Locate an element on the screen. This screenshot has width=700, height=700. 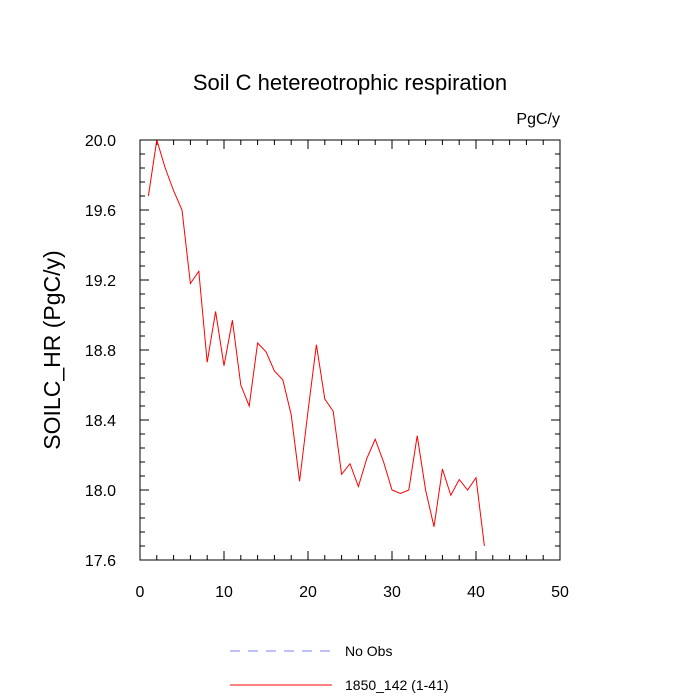
y-tick-label: 18.4 is located at coordinates (100, 421).